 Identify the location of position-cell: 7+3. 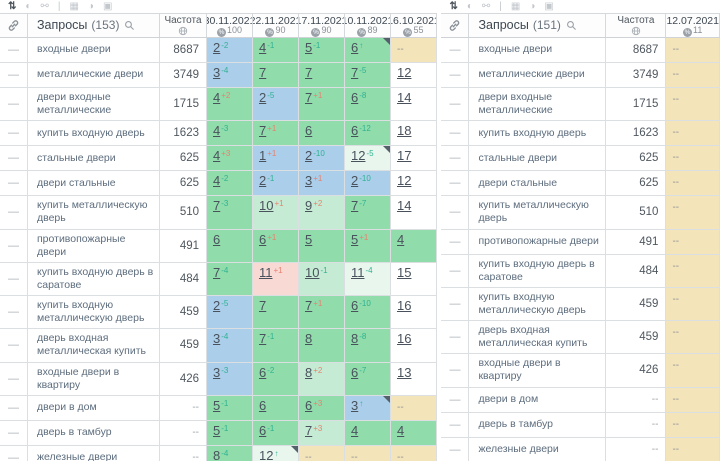
(322, 432).